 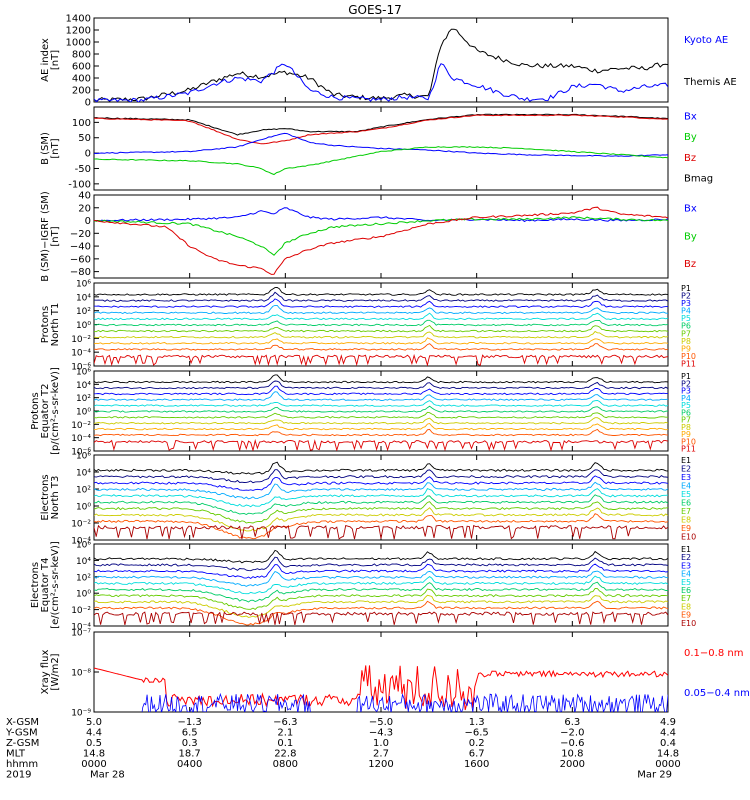 What do you see at coordinates (668, 743) in the screenshot?
I see `x-axis-cell: 0.4` at bounding box center [668, 743].